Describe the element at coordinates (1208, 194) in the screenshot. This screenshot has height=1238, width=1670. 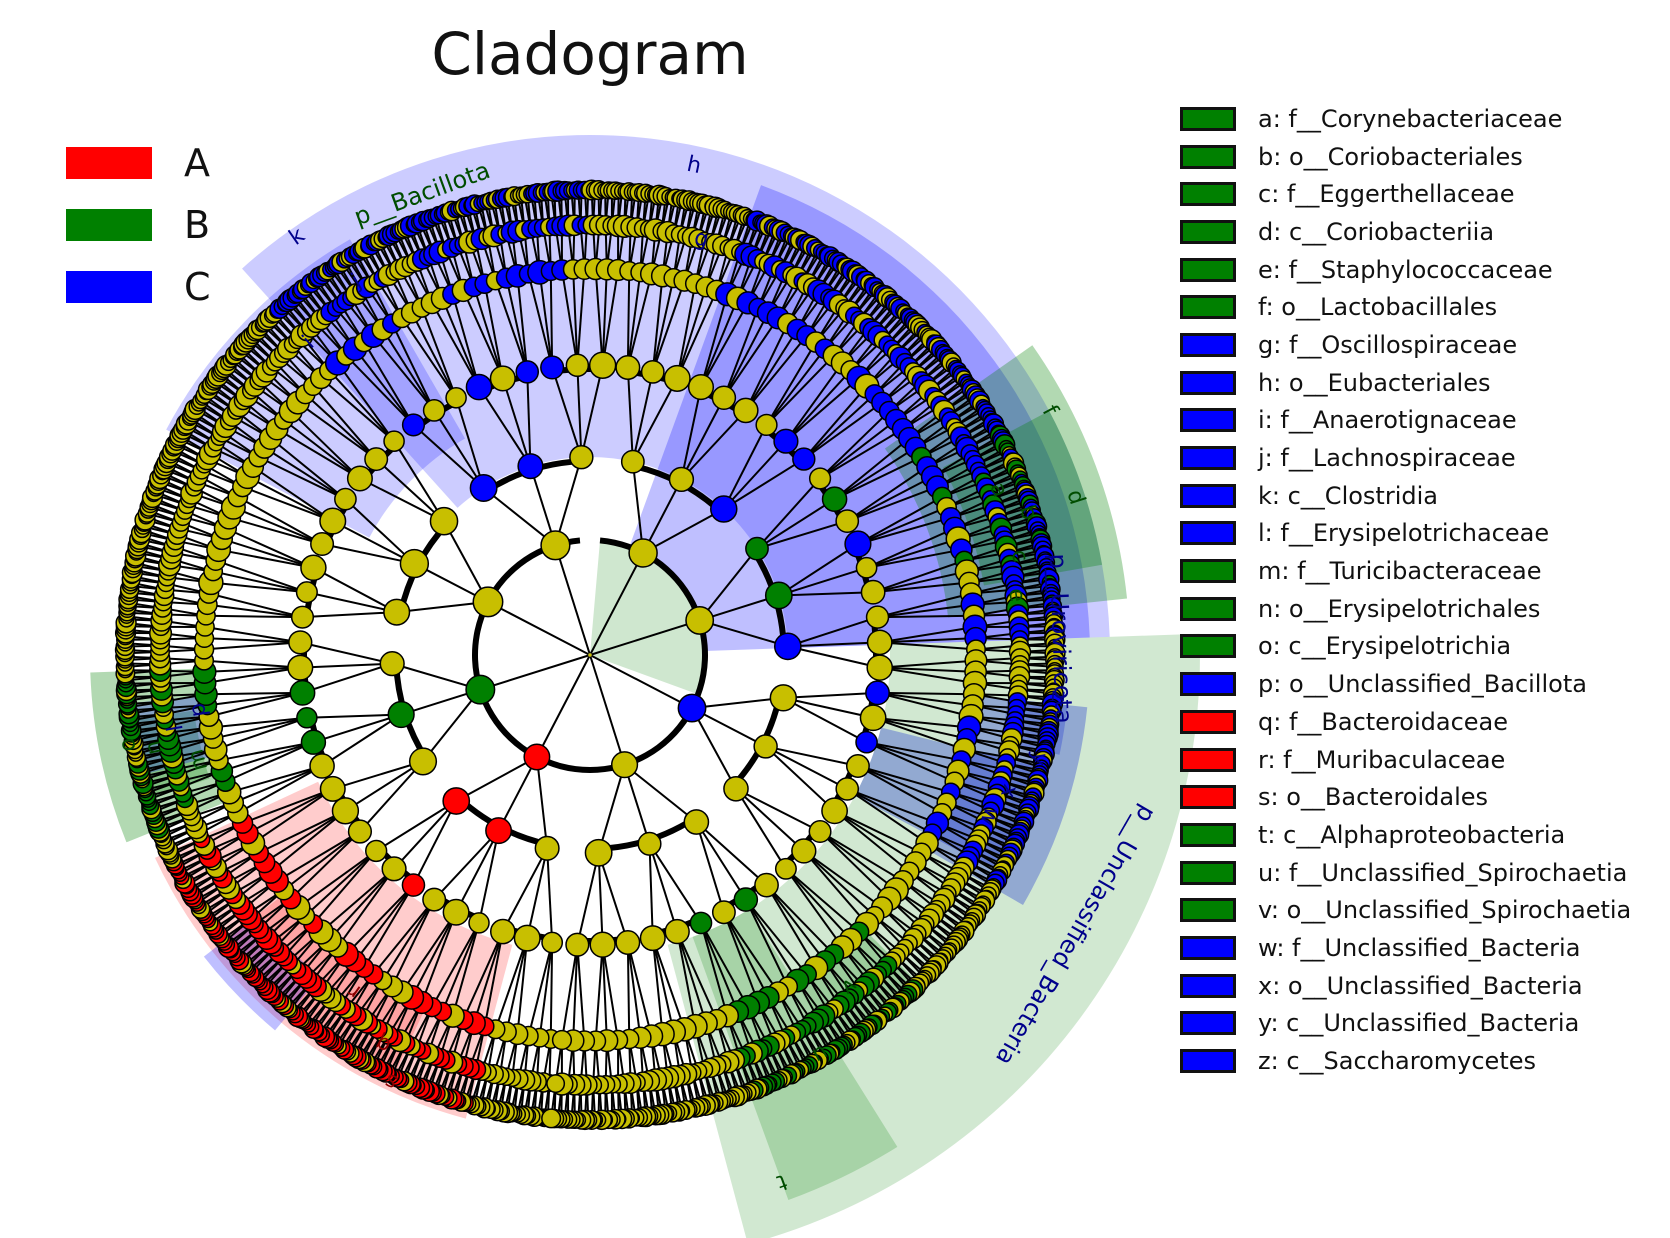
I see `clade-swatch-c` at that location.